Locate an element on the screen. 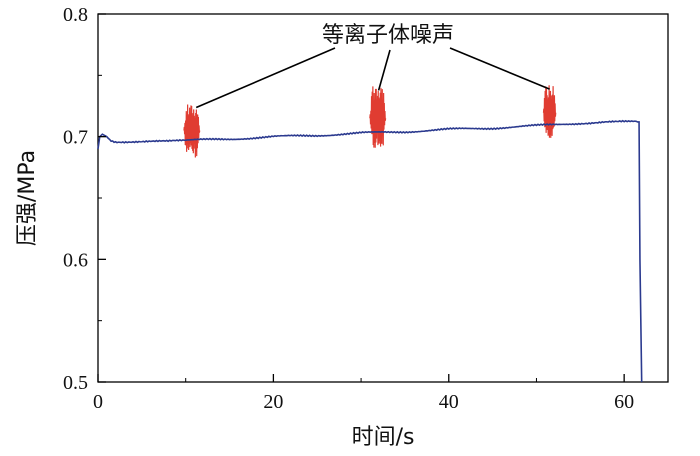  y-tick-label: 0.6 is located at coordinates (75, 260).